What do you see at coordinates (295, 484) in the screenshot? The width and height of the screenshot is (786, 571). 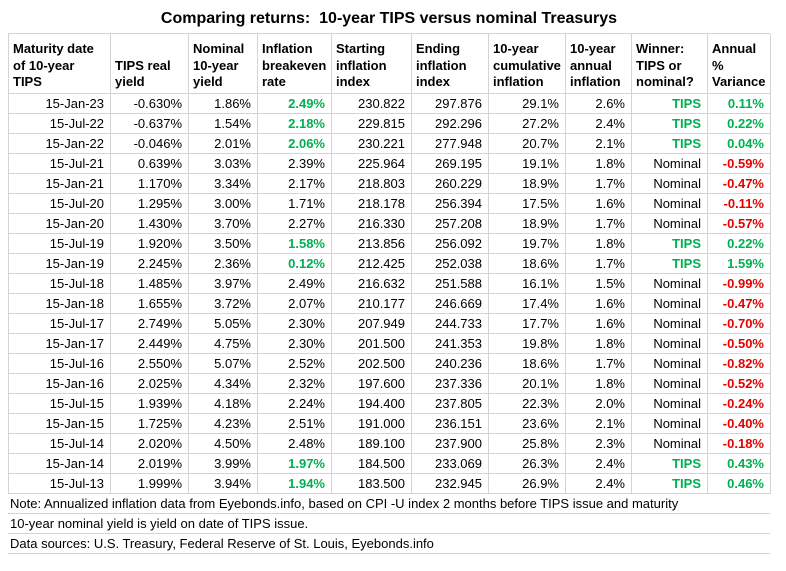 I see `cell-breakeven-rate: 1.94%` at bounding box center [295, 484].